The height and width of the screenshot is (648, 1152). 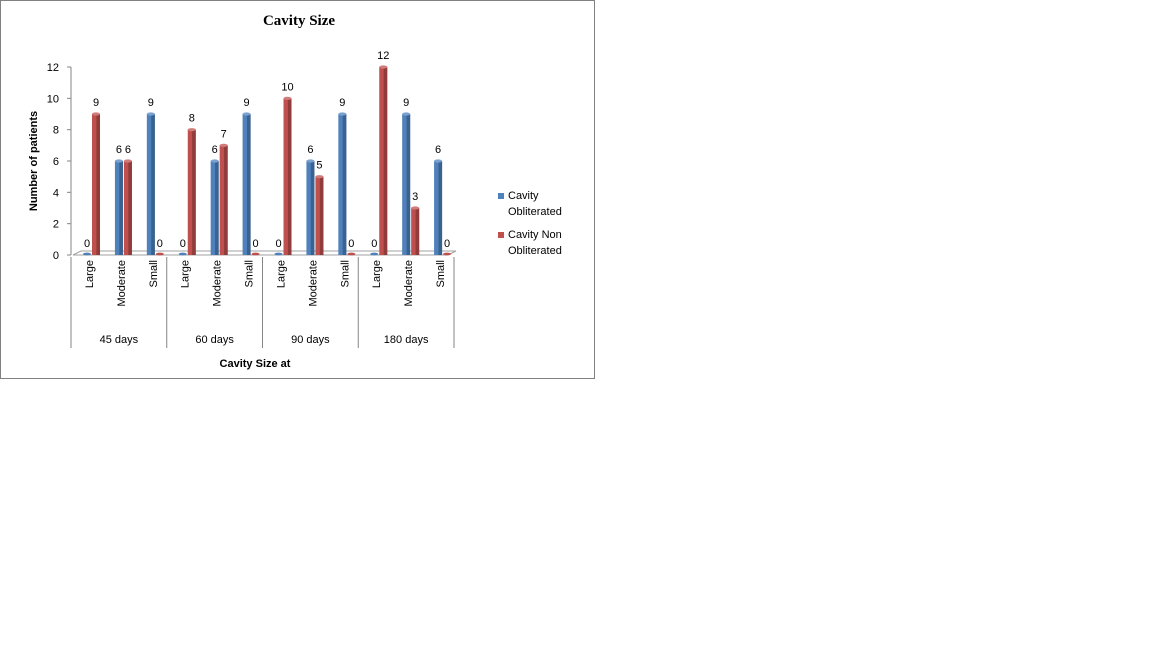 I want to click on group-label: 45 days, so click(x=119, y=340).